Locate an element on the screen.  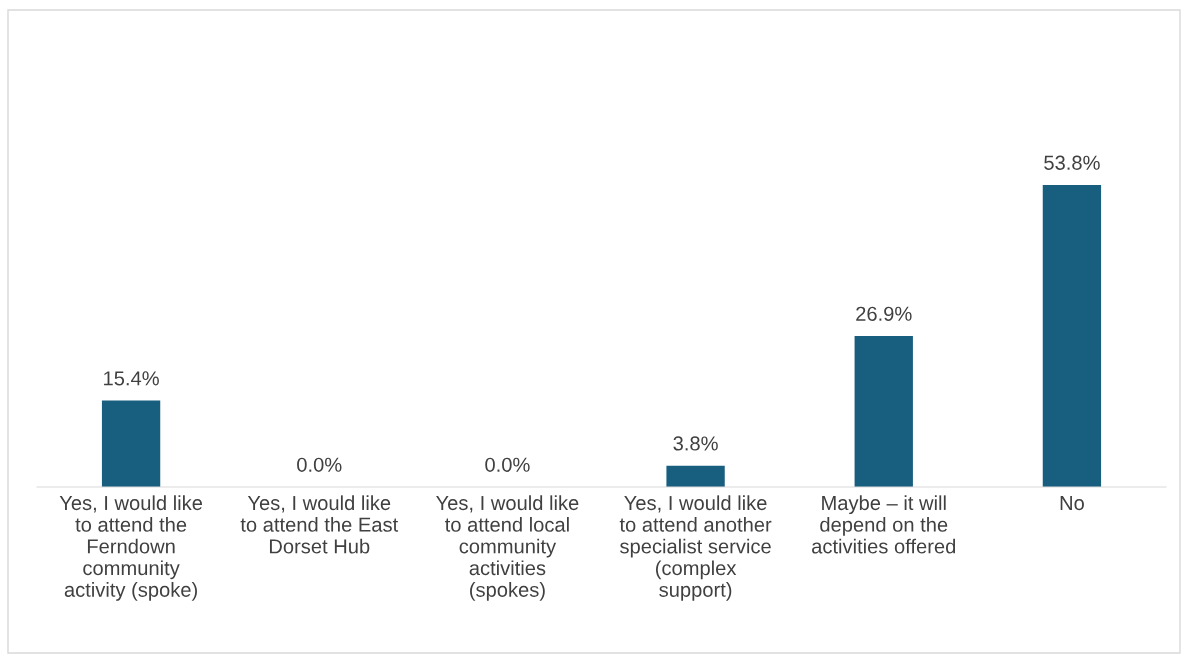
data-label: 53.8% is located at coordinates (1072, 162).